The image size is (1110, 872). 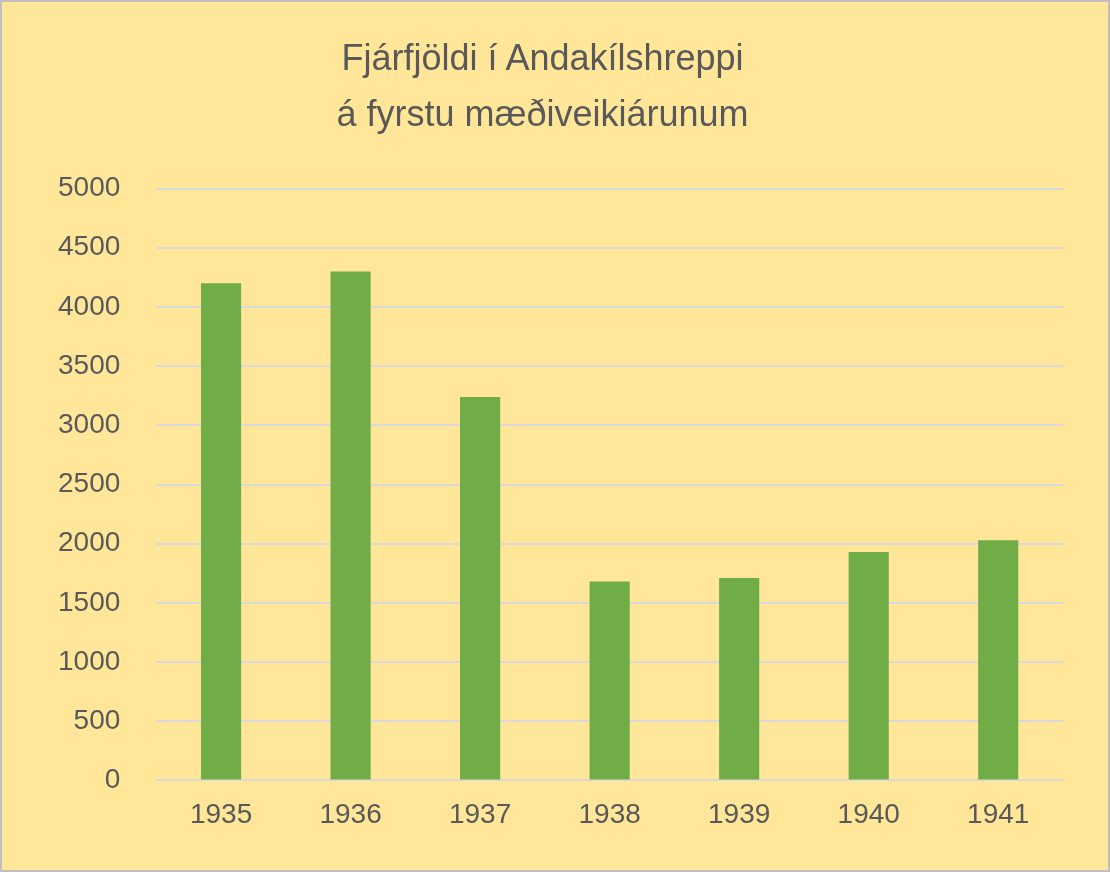 What do you see at coordinates (89, 601) in the screenshot?
I see `y-tick-label: 1500` at bounding box center [89, 601].